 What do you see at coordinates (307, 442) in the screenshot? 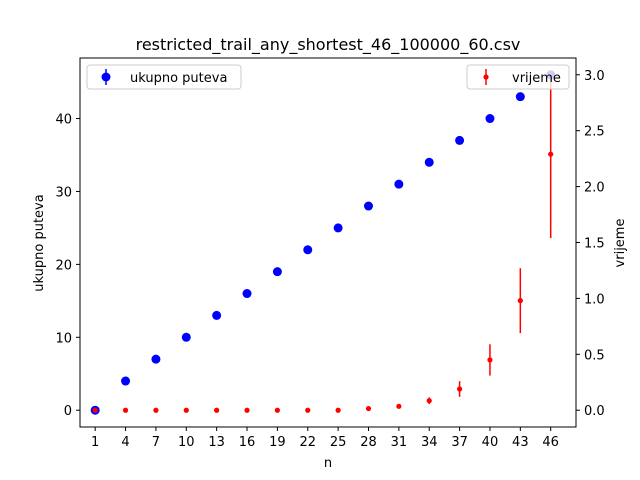
I see `x-tick-label: 22` at bounding box center [307, 442].